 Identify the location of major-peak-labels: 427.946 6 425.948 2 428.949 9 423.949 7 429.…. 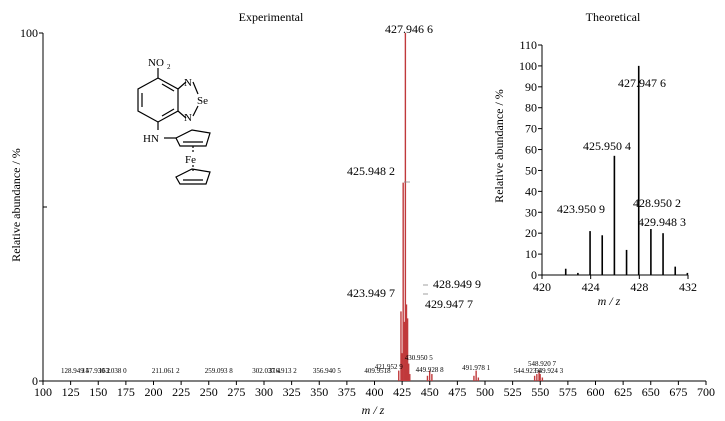
(414, 166).